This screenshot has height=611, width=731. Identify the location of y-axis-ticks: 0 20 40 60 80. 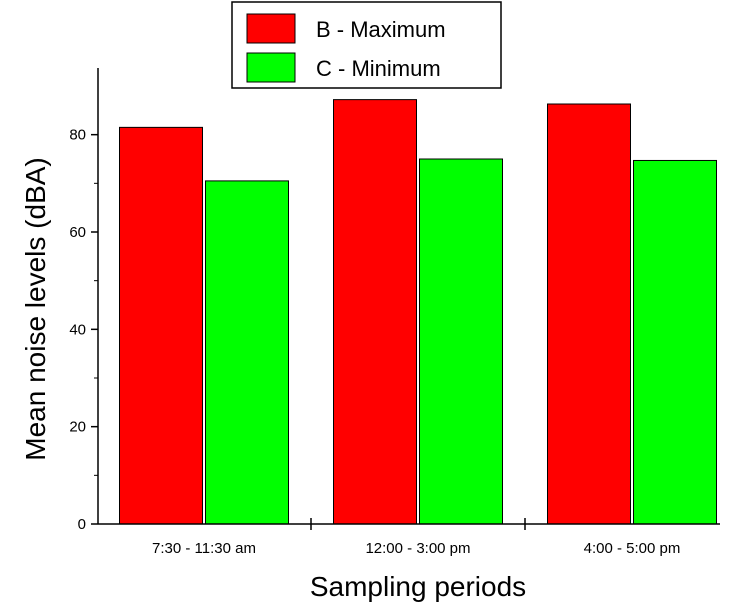
(83, 330).